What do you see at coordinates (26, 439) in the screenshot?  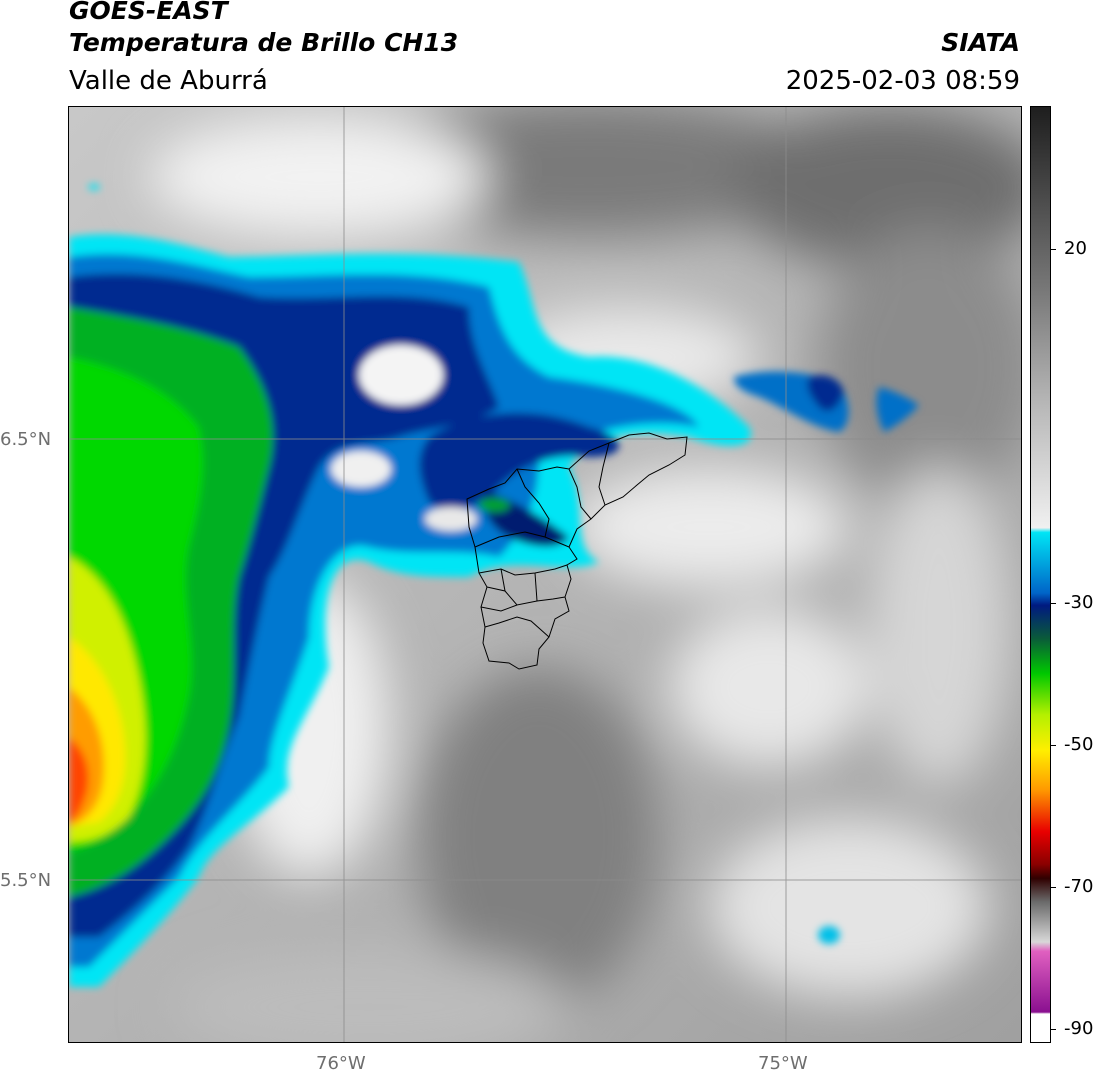 I see `lat-label-6-5: 6.5°N` at bounding box center [26, 439].